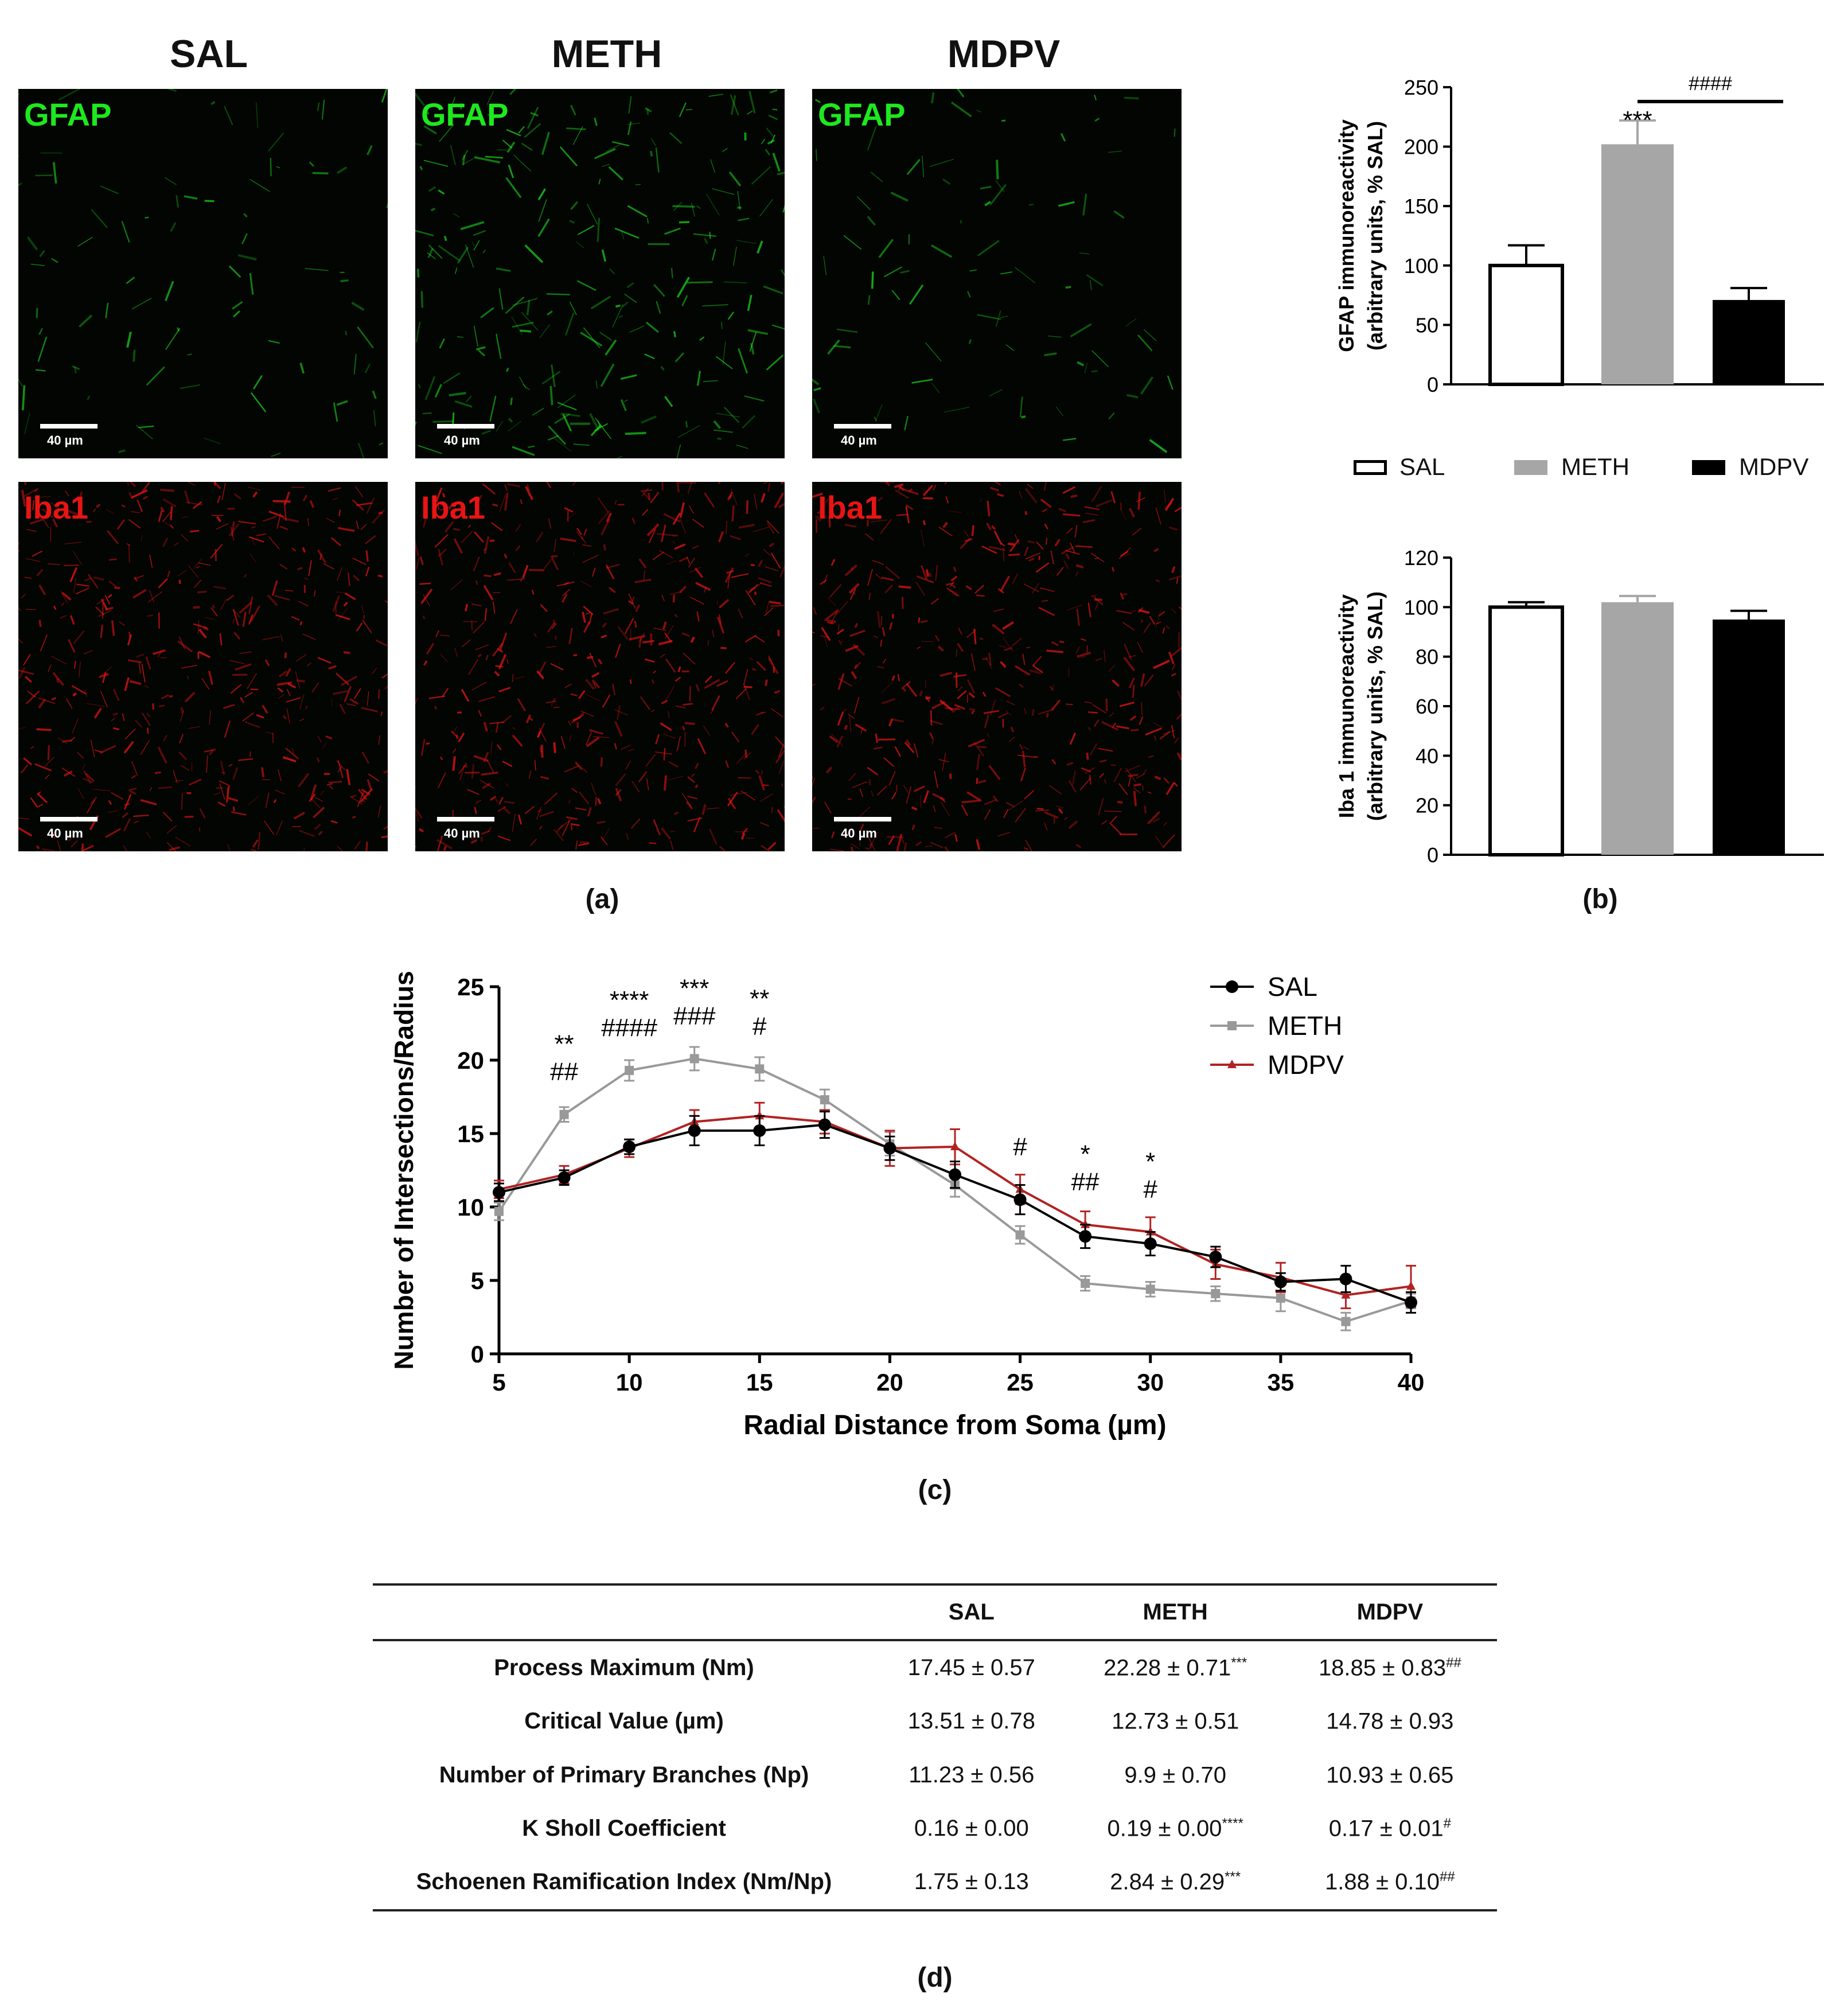 The image size is (1848, 2013). I want to click on micrograph-iba1-mdpv: Iba1 40 µm, so click(997, 666).